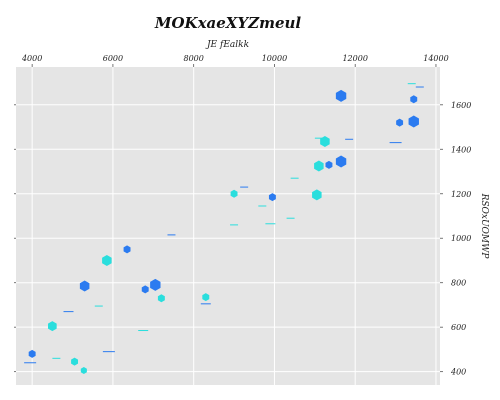 The image size is (500, 400). What do you see at coordinates (227, 45) in the screenshot?
I see `x-axis-label: JE fEalkk` at bounding box center [227, 45].